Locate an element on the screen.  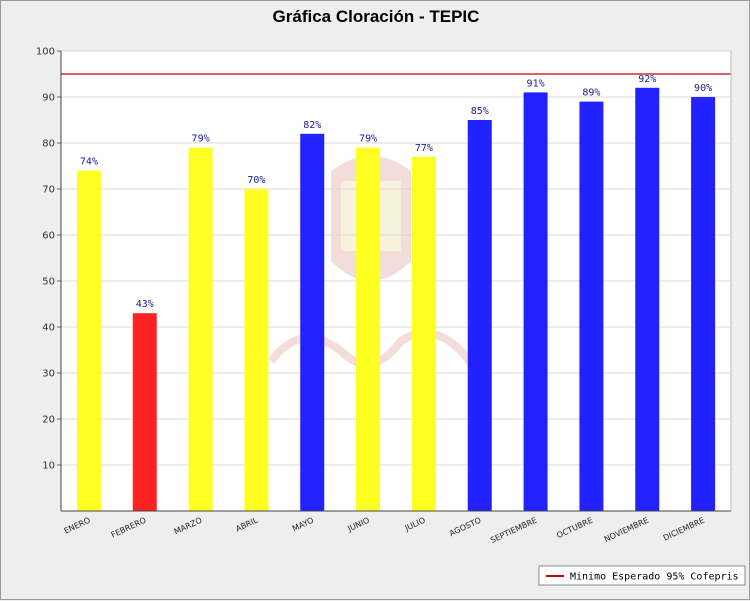
category-label: NOVIEMBRE is located at coordinates (626, 530).